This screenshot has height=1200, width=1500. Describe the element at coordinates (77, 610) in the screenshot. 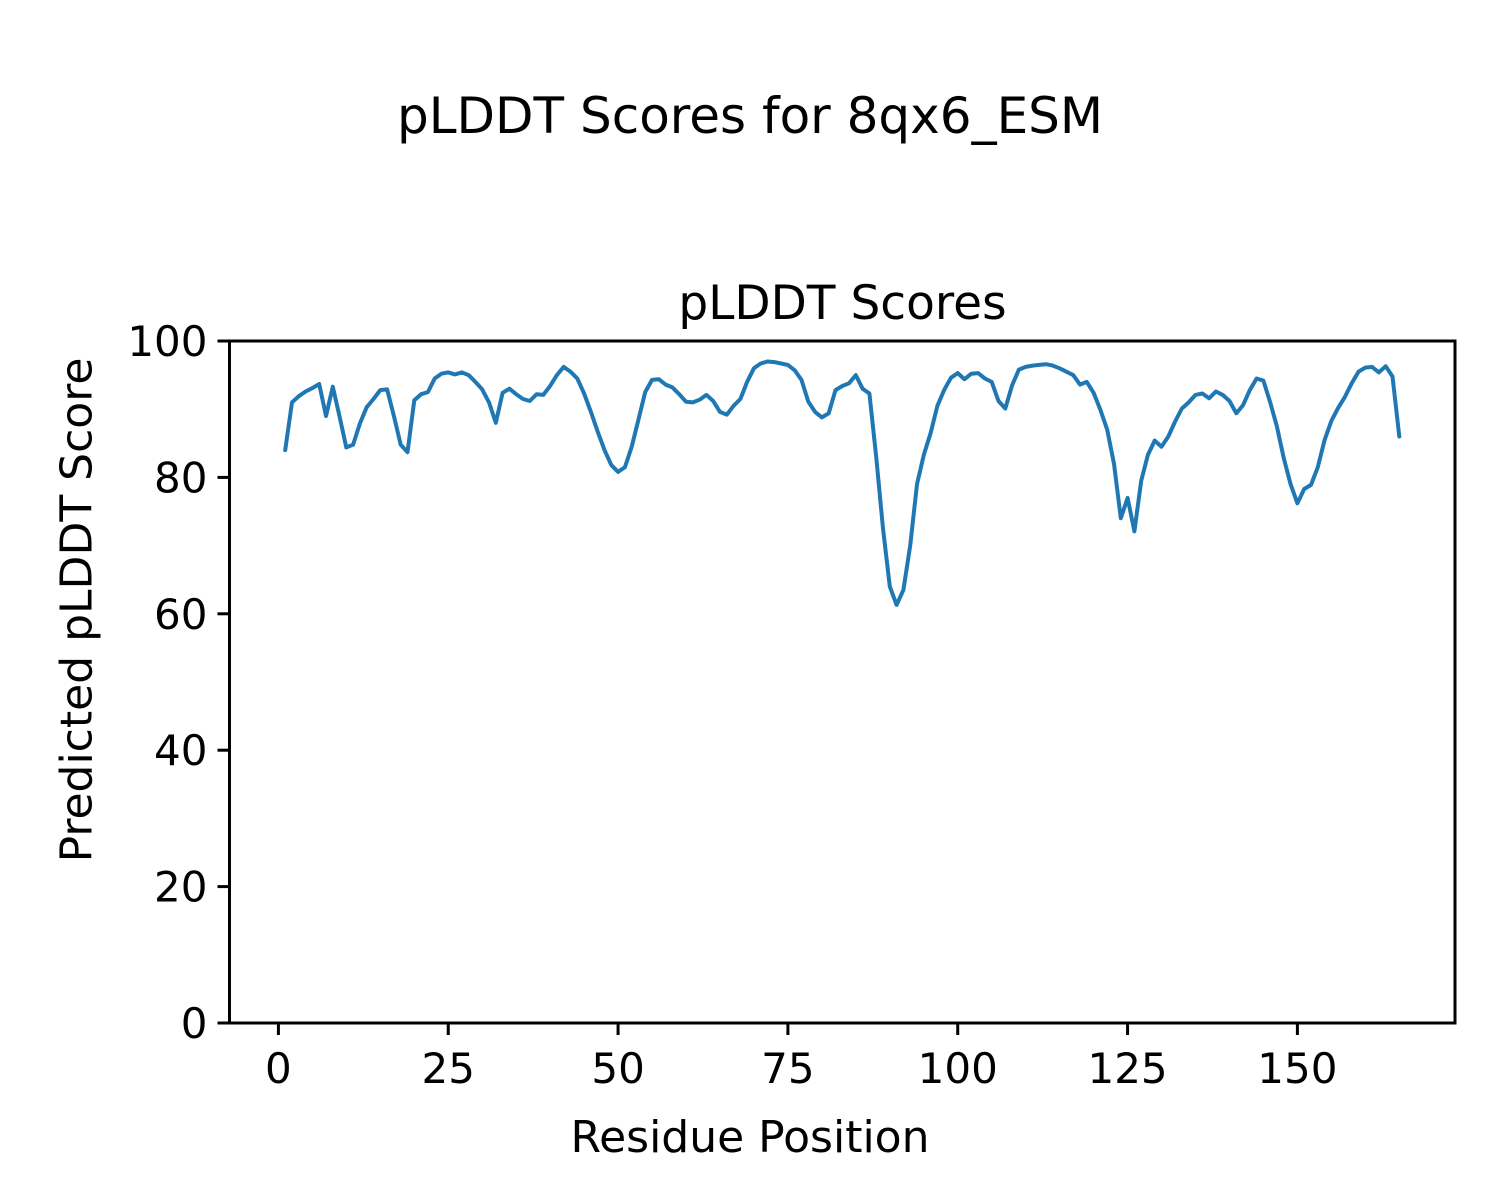

I see `y-axis-label: Predicted pLDDT Score` at that location.